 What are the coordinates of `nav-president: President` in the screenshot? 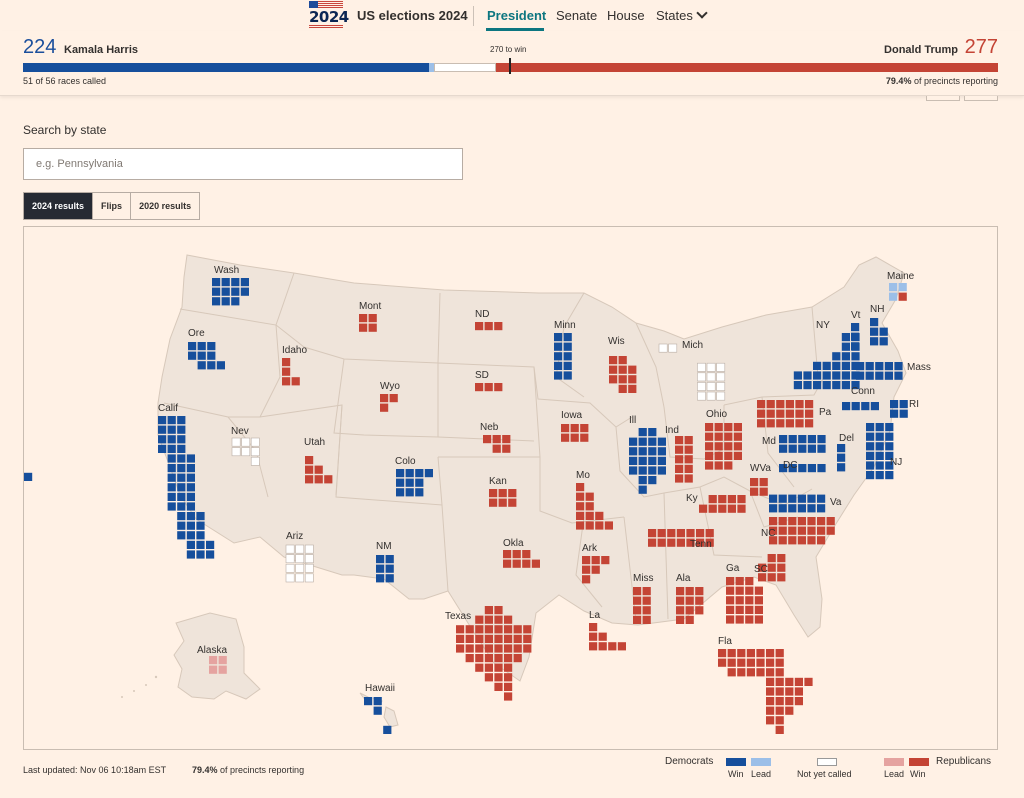 It's located at (517, 15).